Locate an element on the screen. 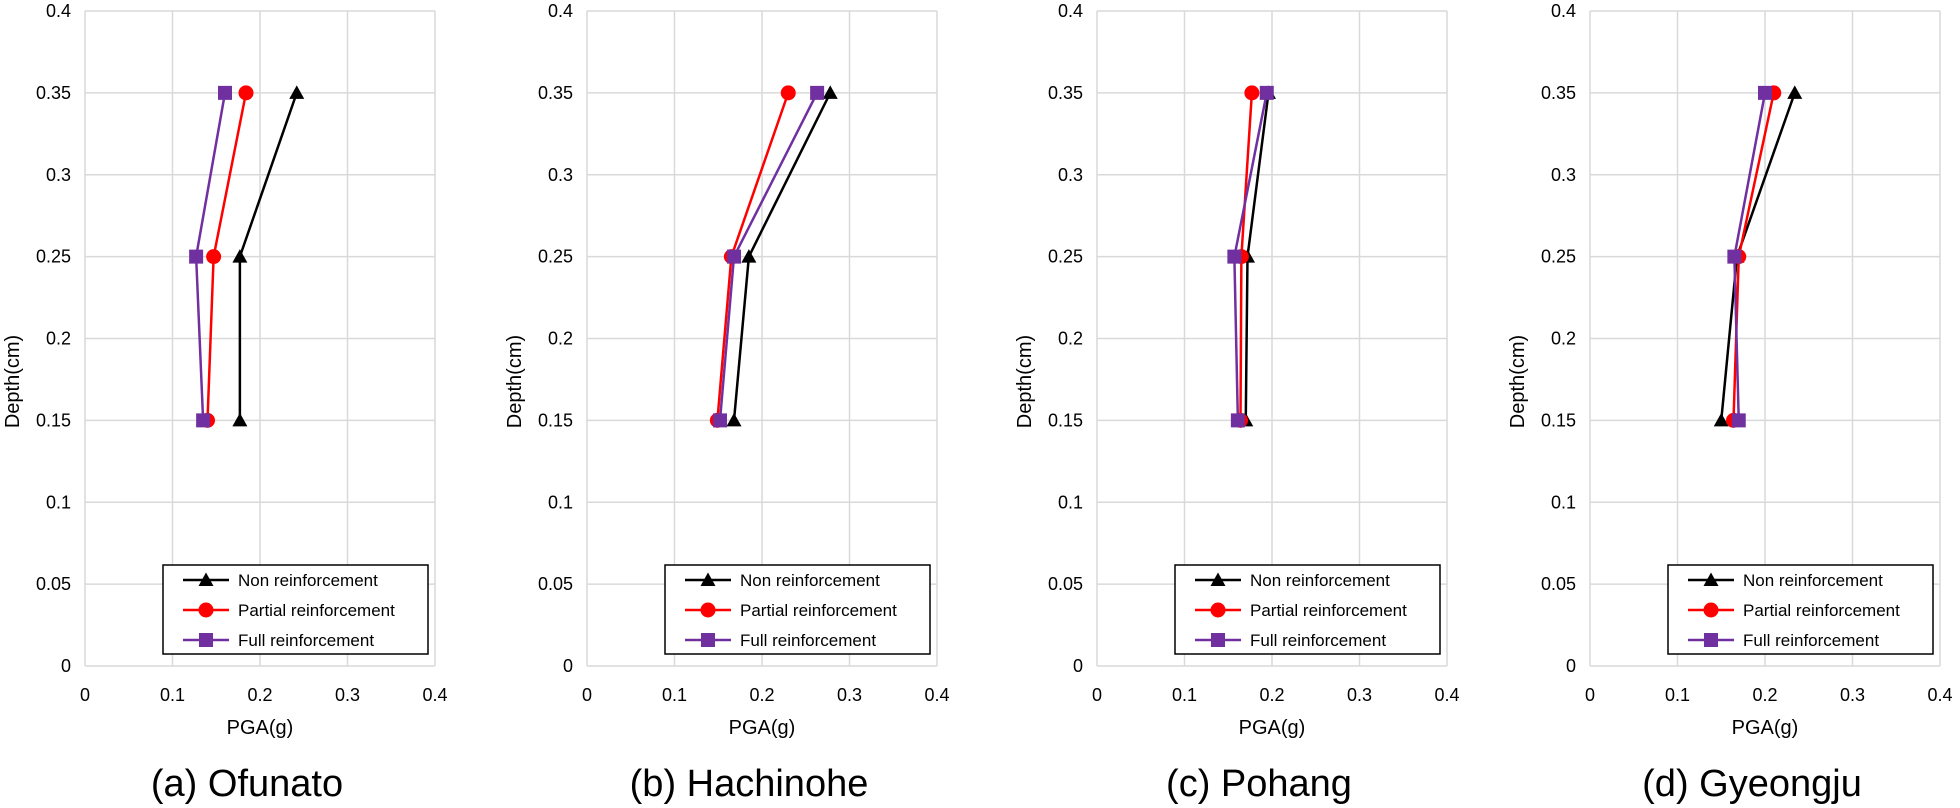  panel-caption: (d) Gyeongju is located at coordinates (1752, 784).